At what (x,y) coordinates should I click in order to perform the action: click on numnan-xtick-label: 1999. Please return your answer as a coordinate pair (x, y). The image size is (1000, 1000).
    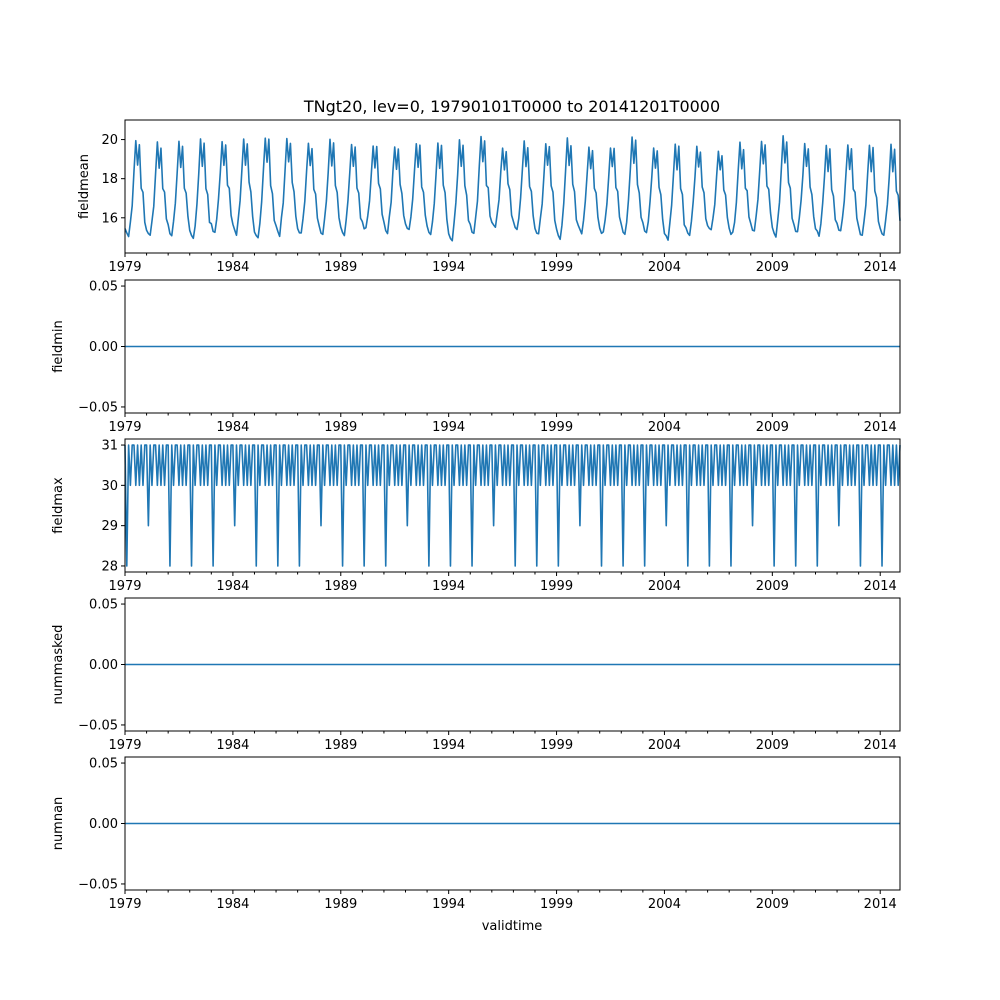
    Looking at the image, I should click on (556, 904).